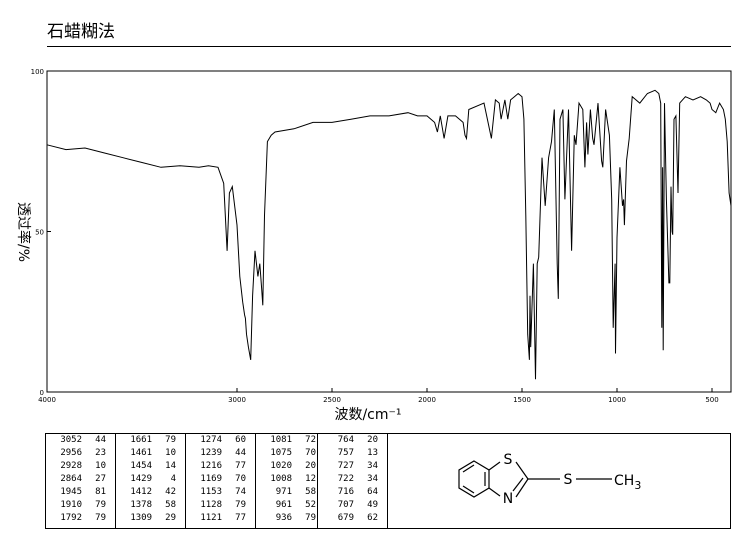 This screenshot has width=737, height=539. Describe the element at coordinates (100, 479) in the screenshot. I see `peak-transmittance: 27` at that location.